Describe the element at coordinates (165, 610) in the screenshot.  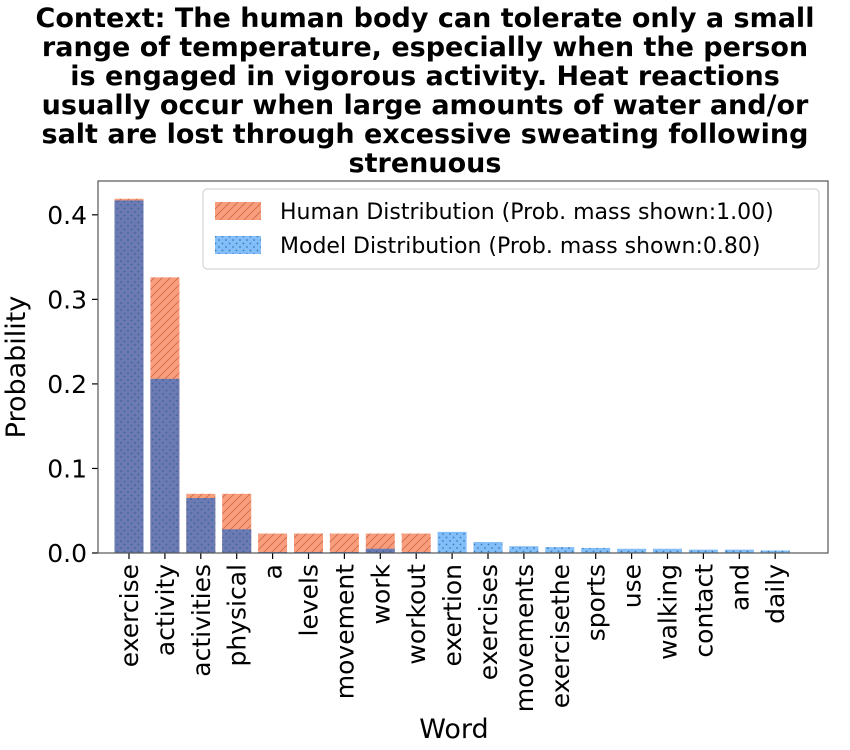
I see `x-tick-label: activity` at that location.